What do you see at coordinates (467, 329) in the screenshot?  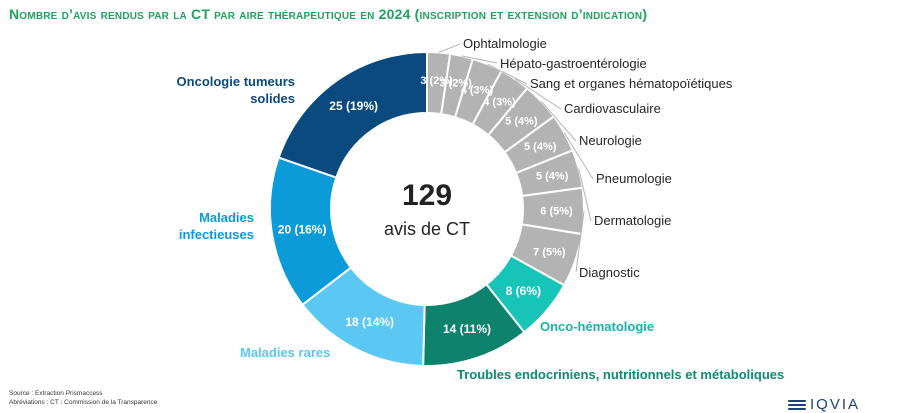 I see `slice-value-label: 14 (11%)` at bounding box center [467, 329].